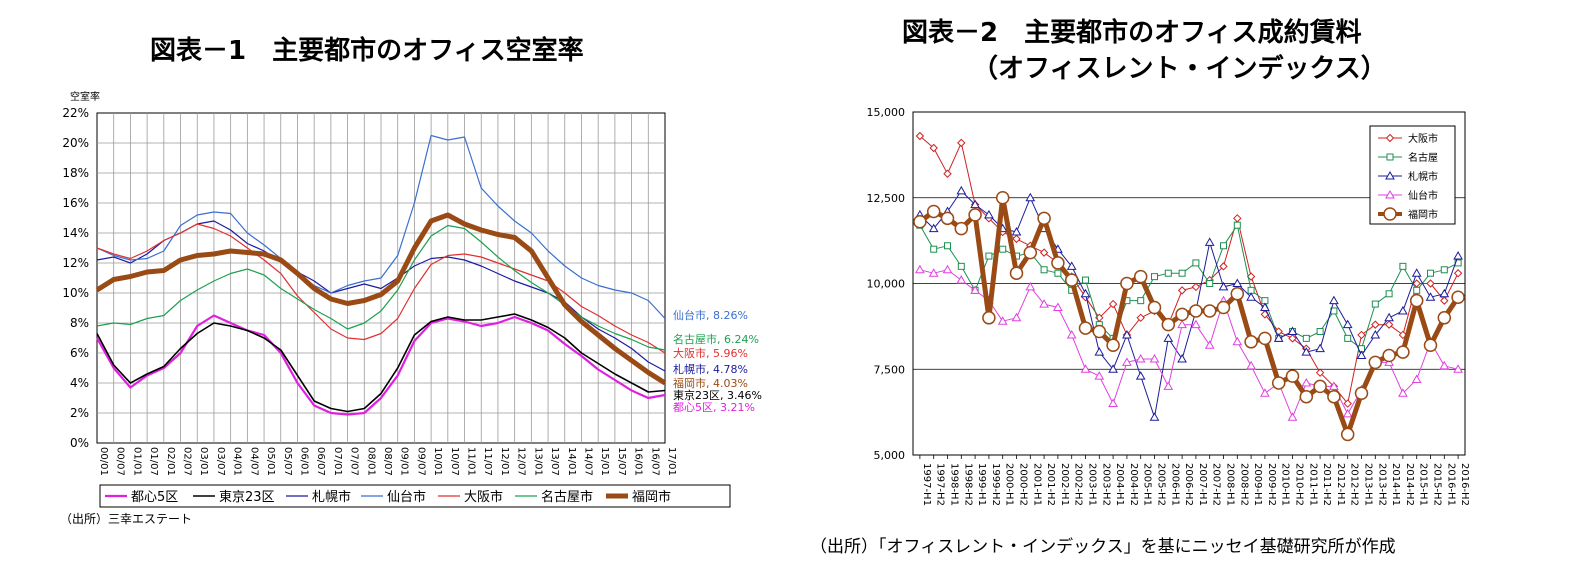  What do you see at coordinates (381, 363) in the screenshot?
I see `series-line-東京23区` at bounding box center [381, 363].